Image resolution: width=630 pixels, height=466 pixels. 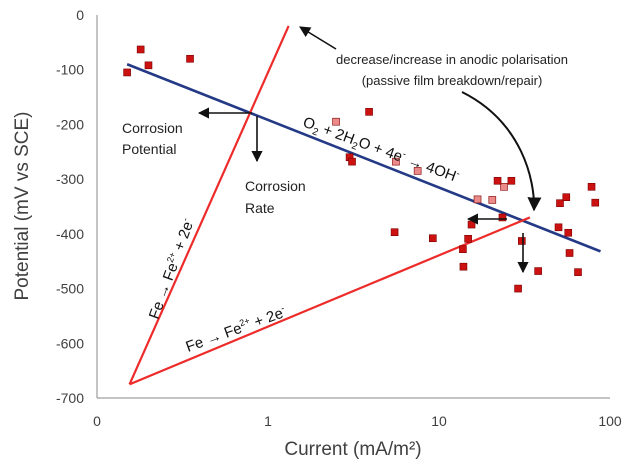 I want to click on y-tick-label: -700, so click(x=70, y=398).